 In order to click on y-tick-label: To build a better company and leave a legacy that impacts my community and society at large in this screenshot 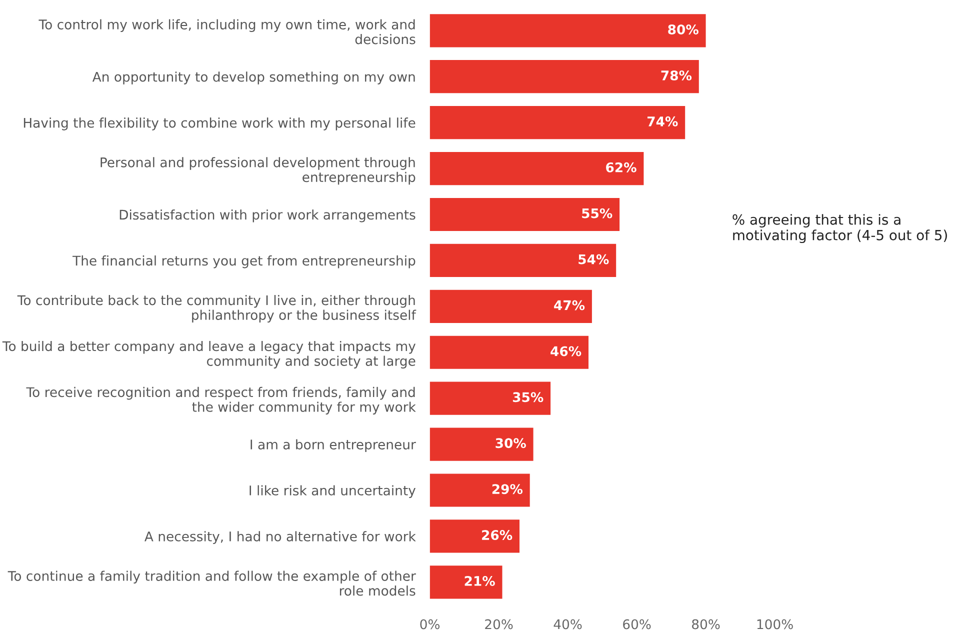, I will do `click(209, 354)`.